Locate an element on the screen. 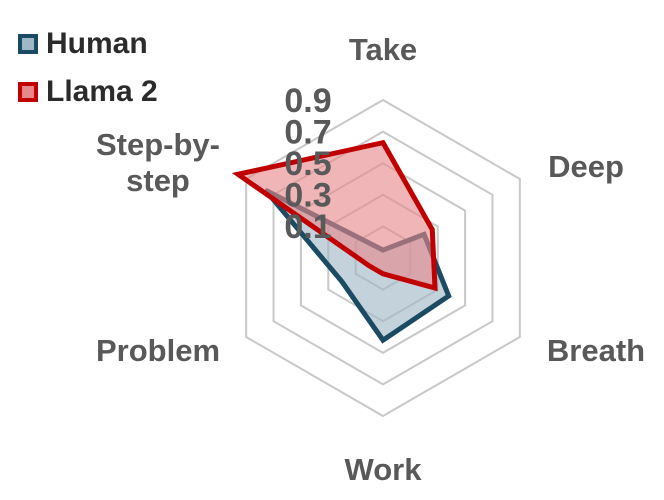 Image resolution: width=664 pixels, height=500 pixels. radial-tick-label: 0.7 is located at coordinates (307, 133).